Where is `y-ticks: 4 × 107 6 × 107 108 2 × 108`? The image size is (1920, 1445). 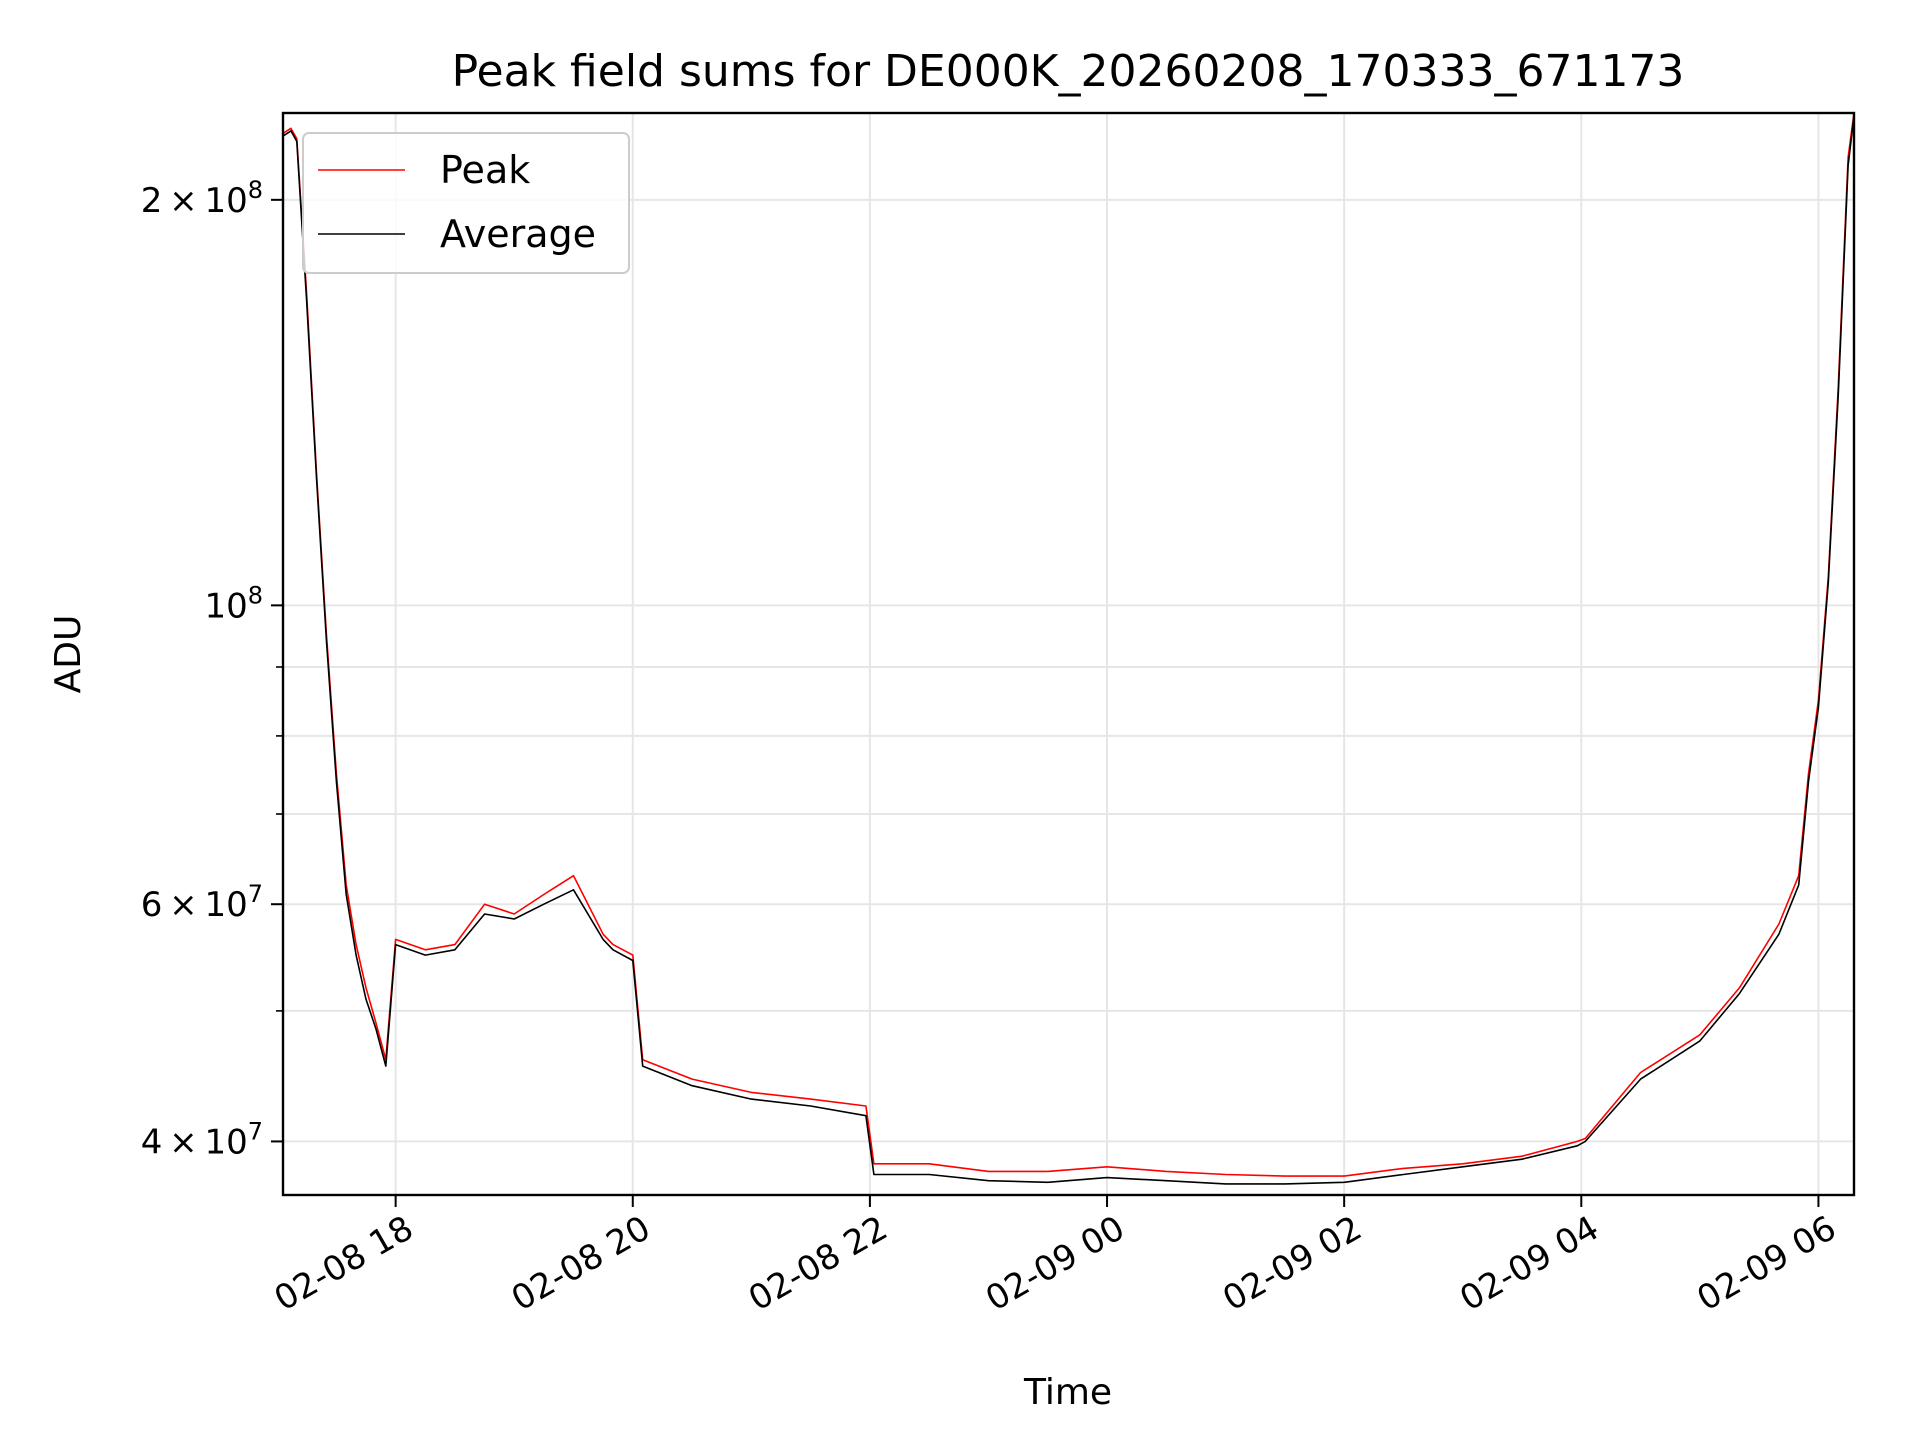
y-ticks: 4 × 107 6 × 107 108 2 × 108 is located at coordinates (212, 669).